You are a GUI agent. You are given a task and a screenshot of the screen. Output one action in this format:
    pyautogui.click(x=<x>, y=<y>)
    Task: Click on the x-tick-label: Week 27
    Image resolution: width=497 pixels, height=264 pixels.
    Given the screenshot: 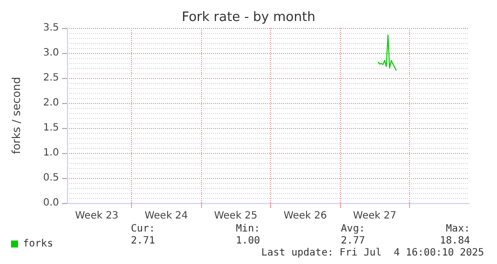 What is the action you would take?
    pyautogui.click(x=374, y=216)
    